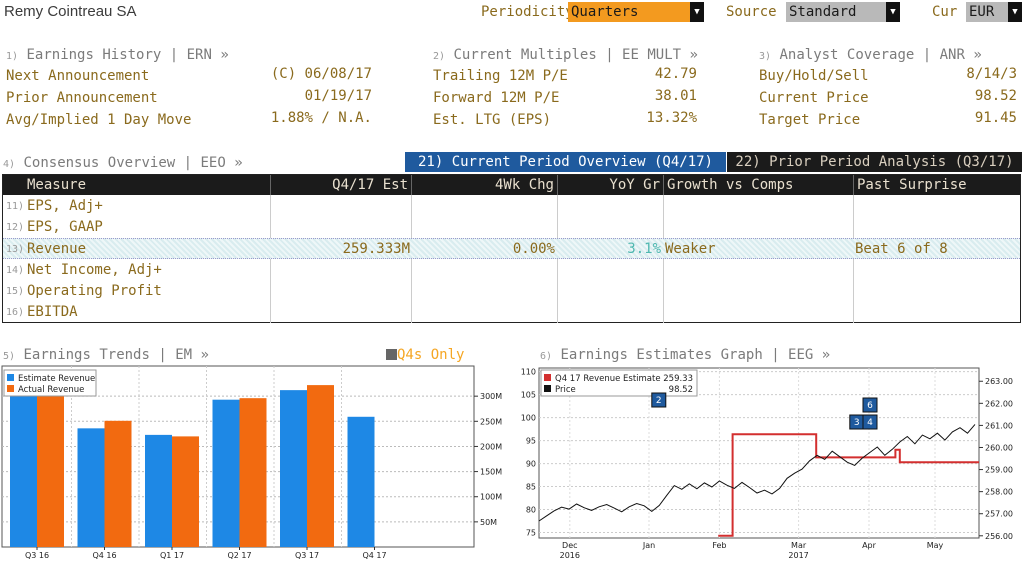 The image size is (1024, 563). I want to click on event-marker-label: 4, so click(870, 423).